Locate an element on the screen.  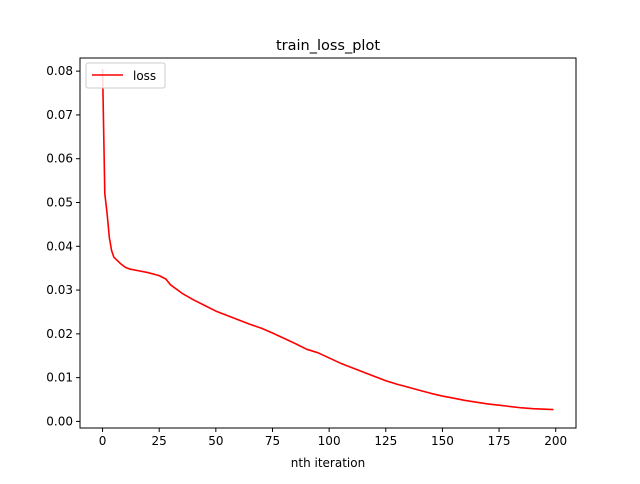
x-tick-label: 25 is located at coordinates (159, 441).